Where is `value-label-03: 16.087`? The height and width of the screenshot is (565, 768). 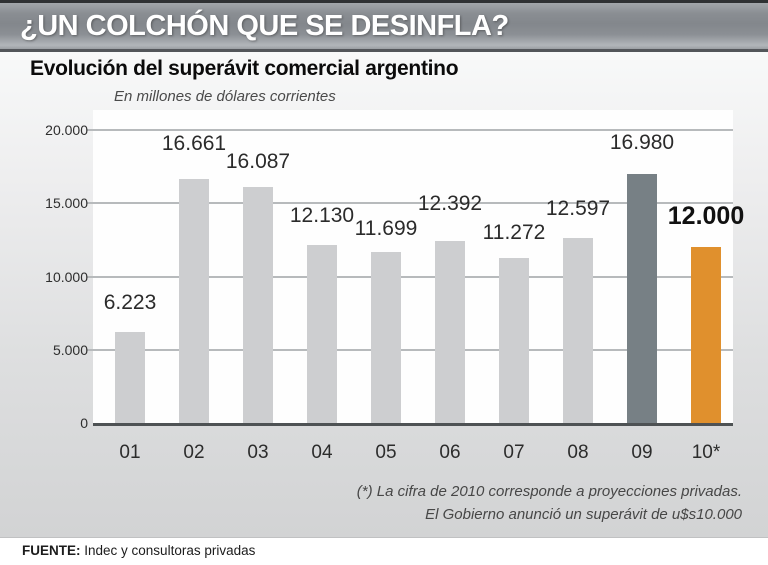
value-label-03: 16.087 is located at coordinates (258, 162).